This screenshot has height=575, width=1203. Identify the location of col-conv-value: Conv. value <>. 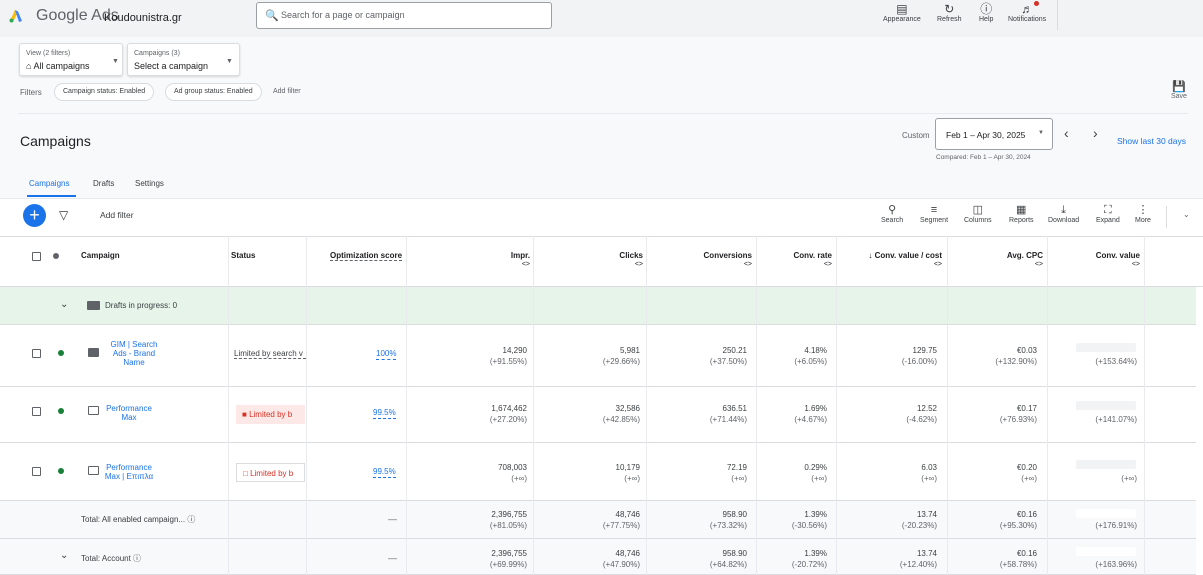
(1117, 259).